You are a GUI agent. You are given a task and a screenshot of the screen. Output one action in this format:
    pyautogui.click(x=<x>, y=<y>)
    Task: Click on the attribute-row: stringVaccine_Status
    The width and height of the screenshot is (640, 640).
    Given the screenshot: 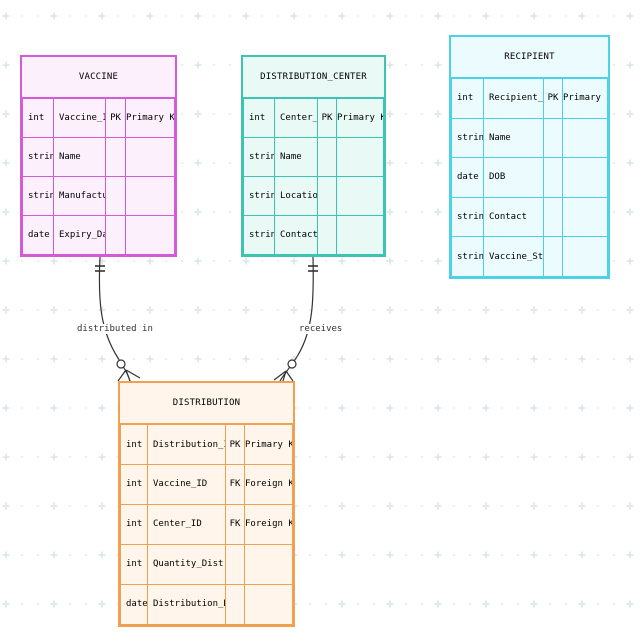 What is the action you would take?
    pyautogui.click(x=529, y=256)
    